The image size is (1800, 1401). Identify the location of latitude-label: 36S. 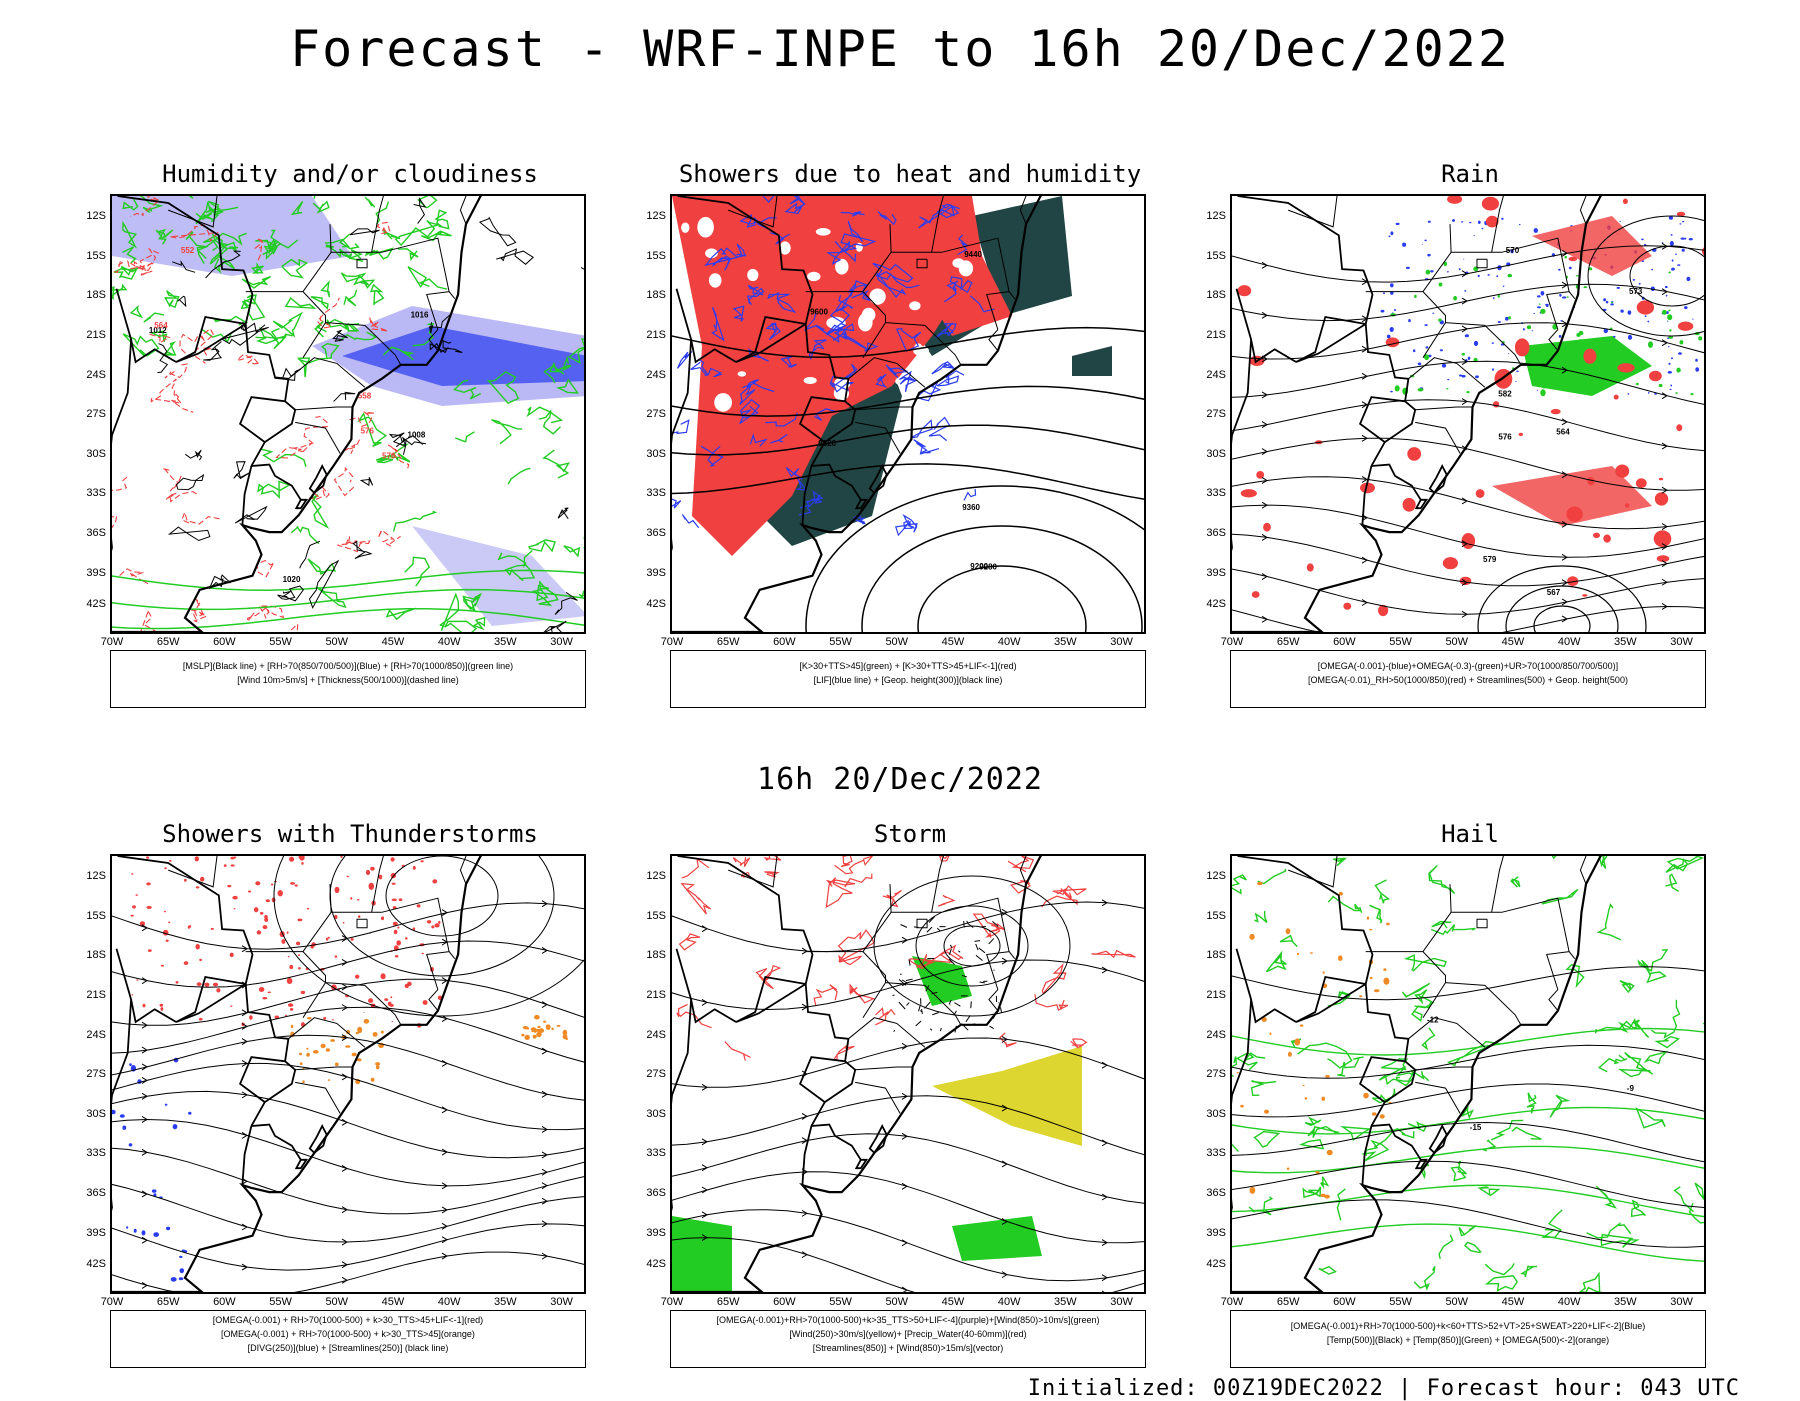
(1208, 533).